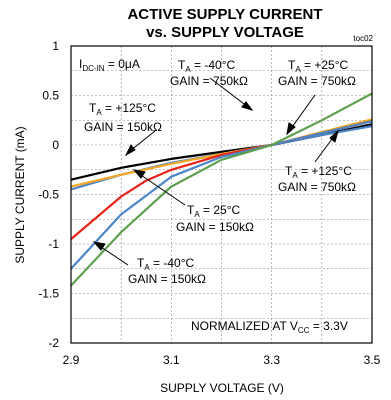  Describe the element at coordinates (244, 326) in the screenshot. I see `annot-norm-pre: NORMALIZED AT V` at that location.